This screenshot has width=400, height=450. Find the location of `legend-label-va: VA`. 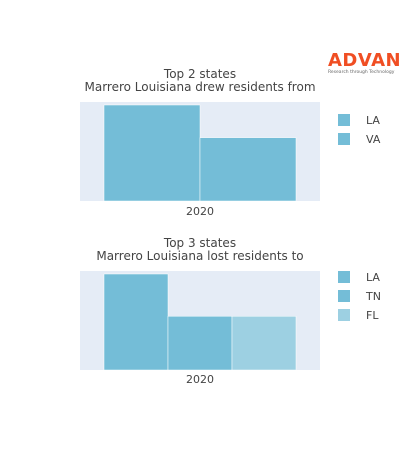

legend-label-va: VA is located at coordinates (373, 139).